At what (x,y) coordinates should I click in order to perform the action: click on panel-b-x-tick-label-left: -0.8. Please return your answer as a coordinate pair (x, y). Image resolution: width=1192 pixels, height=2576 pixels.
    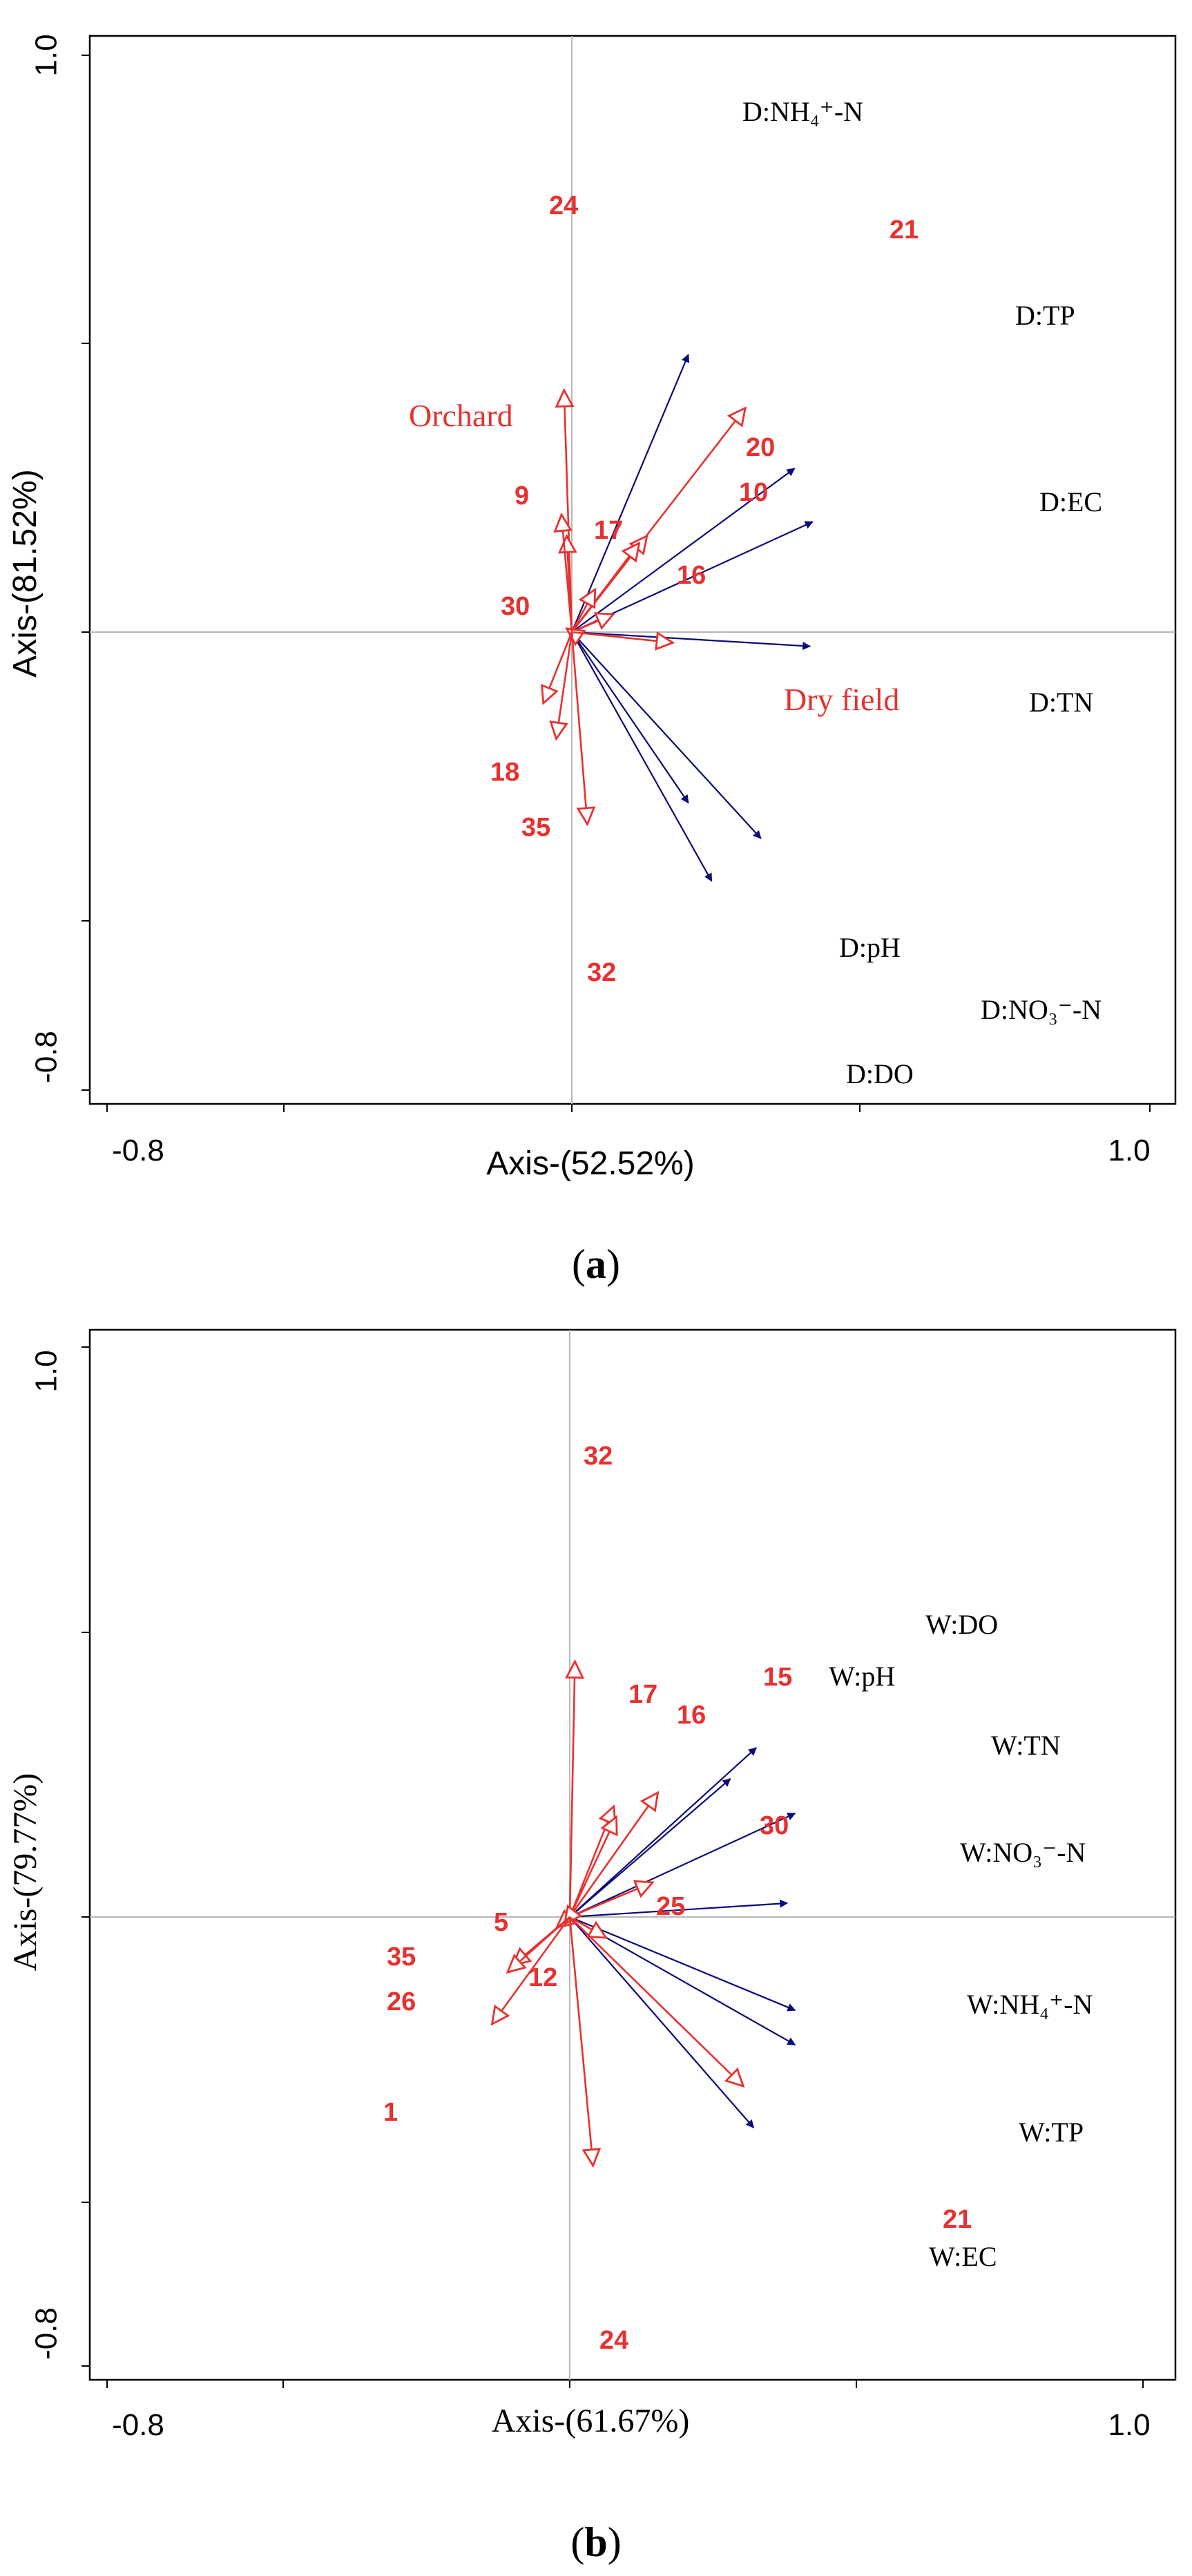
    Looking at the image, I should click on (138, 2425).